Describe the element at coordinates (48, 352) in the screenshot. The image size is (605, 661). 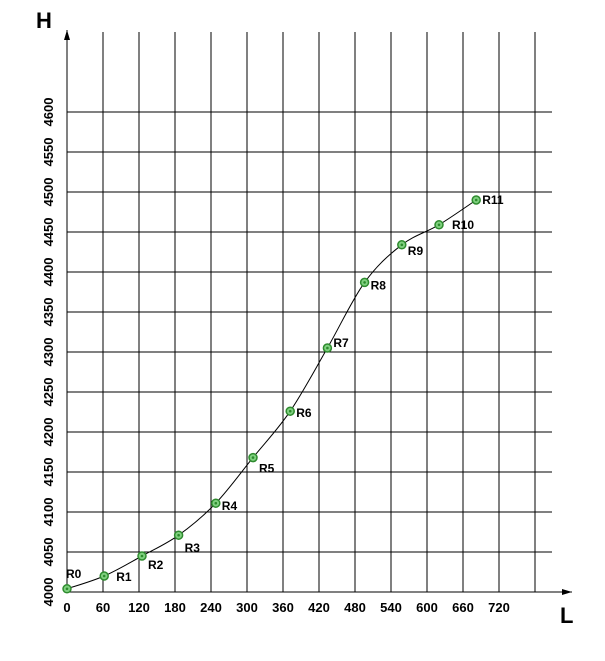
I see `y-tick-label: 4300` at that location.